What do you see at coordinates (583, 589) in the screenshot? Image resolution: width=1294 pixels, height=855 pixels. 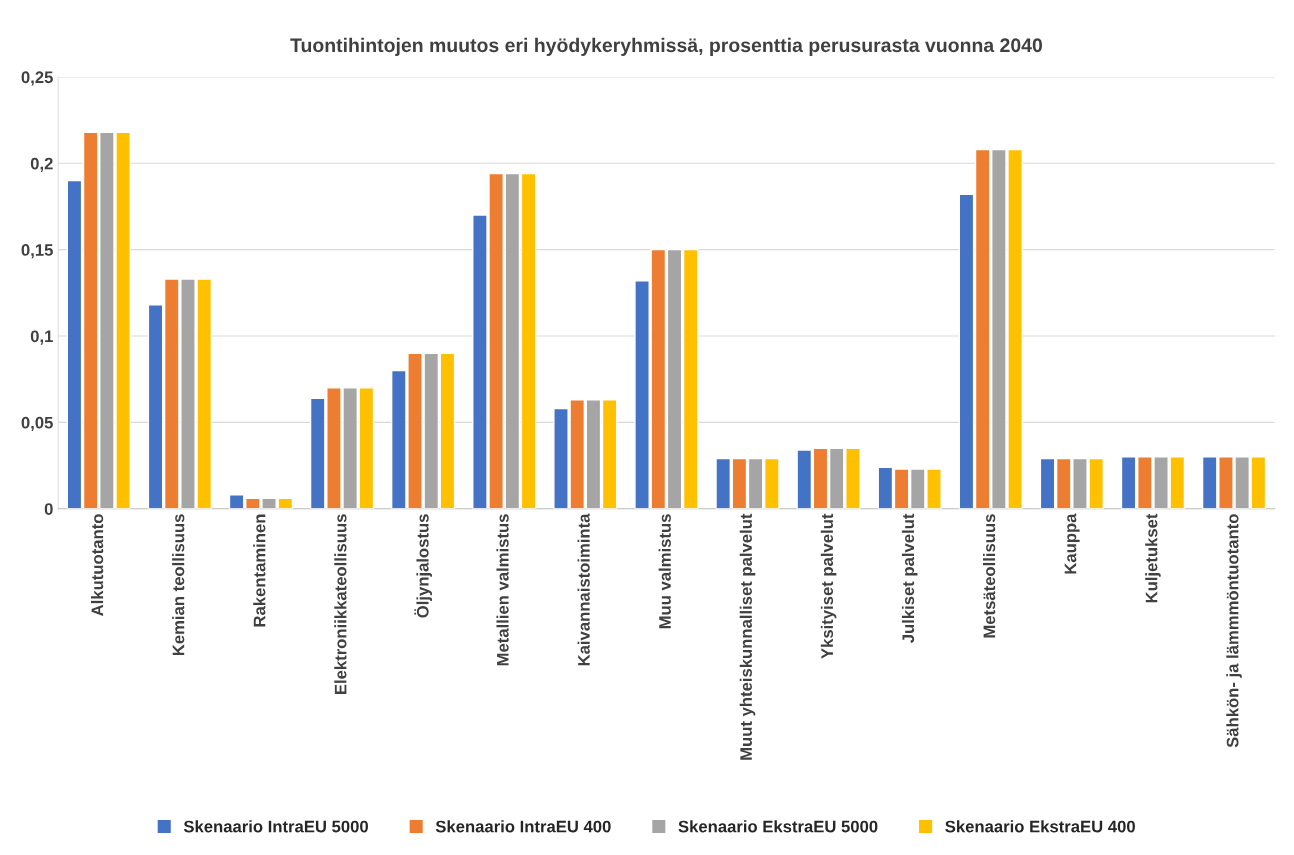 I see `x-tick-label: Kaivannaistoiminta` at bounding box center [583, 589].